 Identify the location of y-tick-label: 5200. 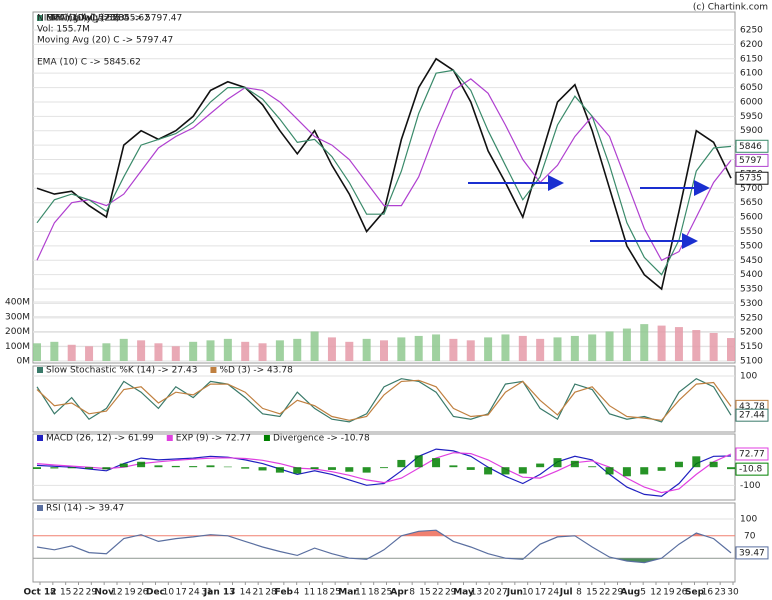
(751, 333).